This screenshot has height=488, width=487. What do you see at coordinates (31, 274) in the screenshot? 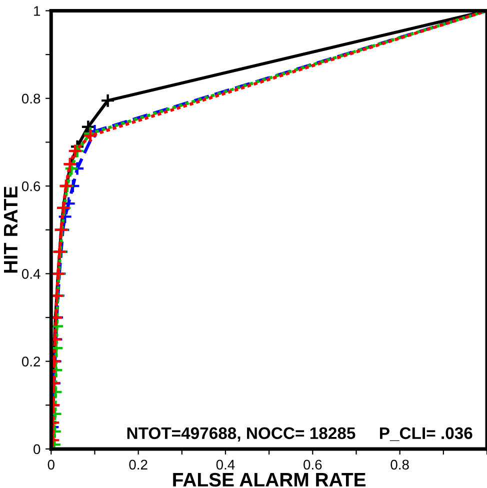
I see `y-tick-label: 0.4` at bounding box center [31, 274].